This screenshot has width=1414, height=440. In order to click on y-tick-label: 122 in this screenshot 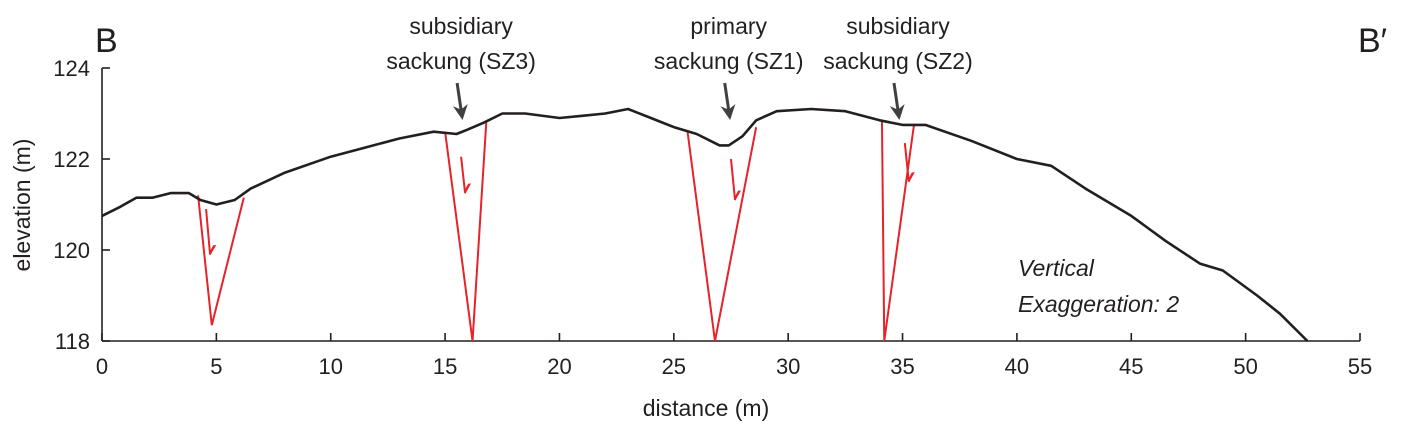, I will do `click(71, 159)`.